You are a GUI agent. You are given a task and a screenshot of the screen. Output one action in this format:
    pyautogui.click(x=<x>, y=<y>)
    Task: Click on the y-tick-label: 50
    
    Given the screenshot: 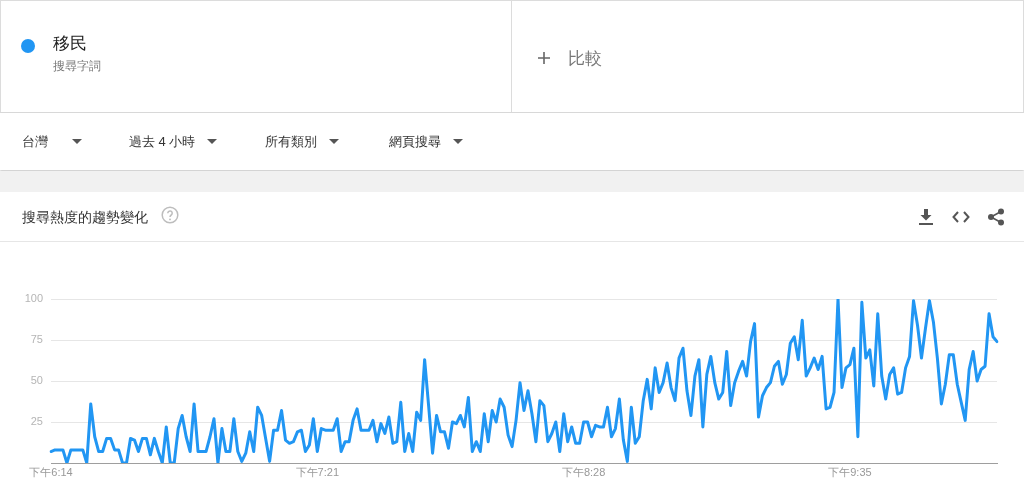 What is the action you would take?
    pyautogui.click(x=36, y=380)
    